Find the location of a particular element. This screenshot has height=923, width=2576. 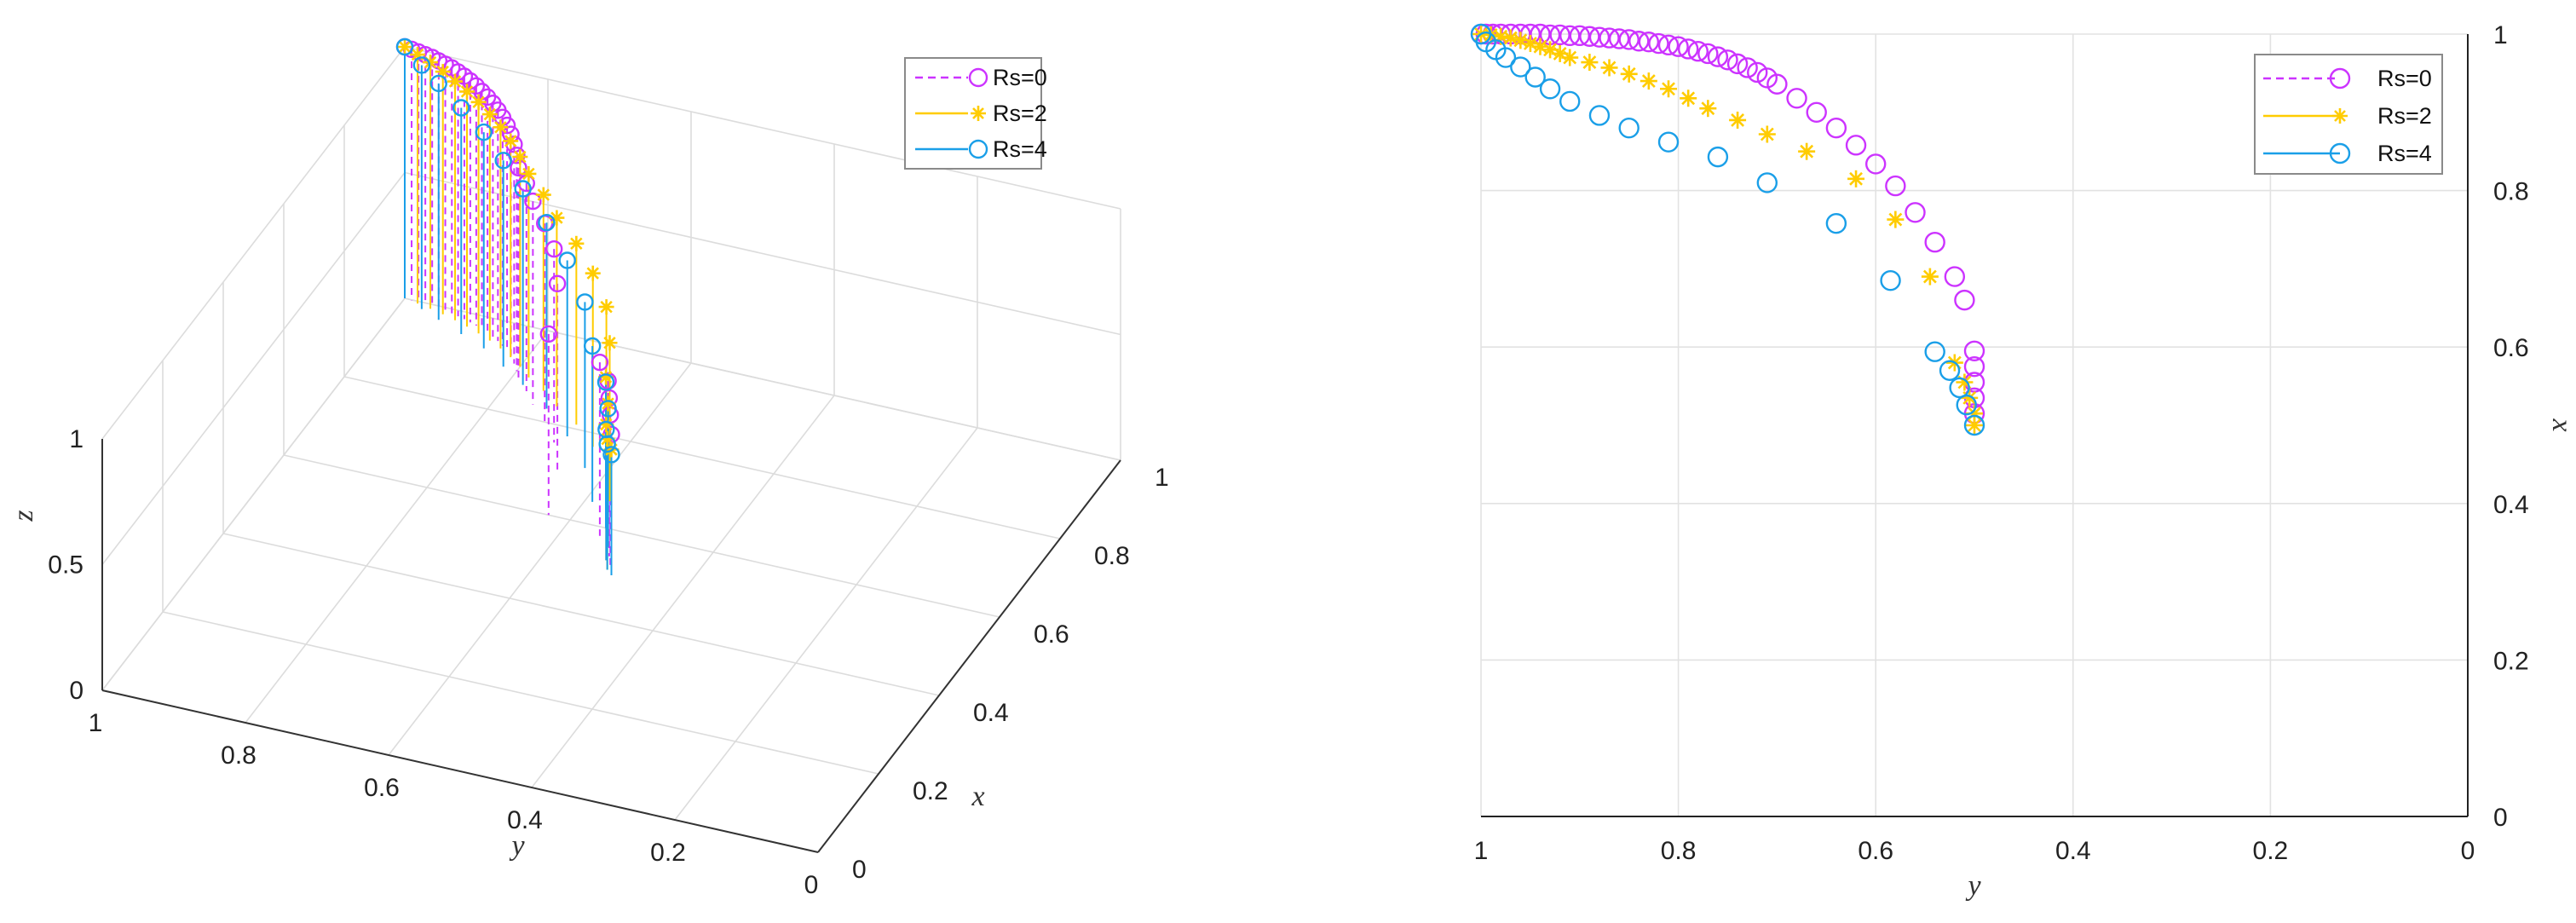

wall-grid-z is located at coordinates (253, 368).